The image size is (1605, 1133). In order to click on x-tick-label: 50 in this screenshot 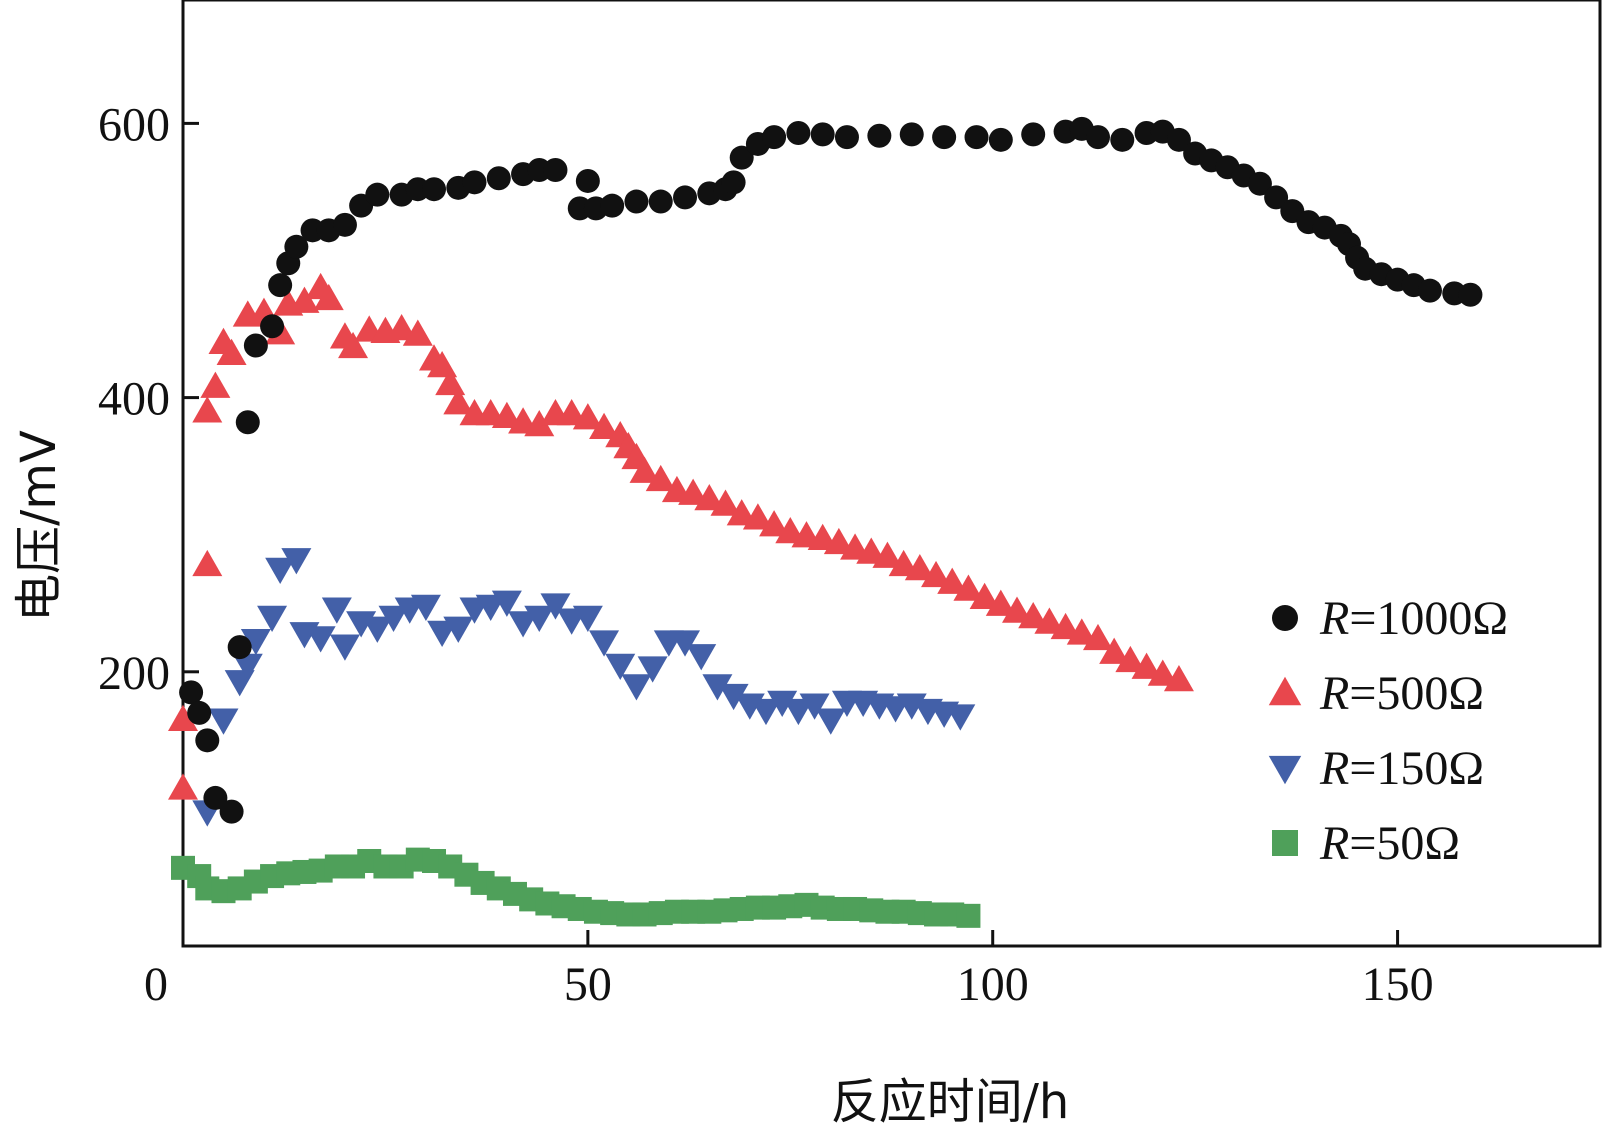, I will do `click(588, 984)`.